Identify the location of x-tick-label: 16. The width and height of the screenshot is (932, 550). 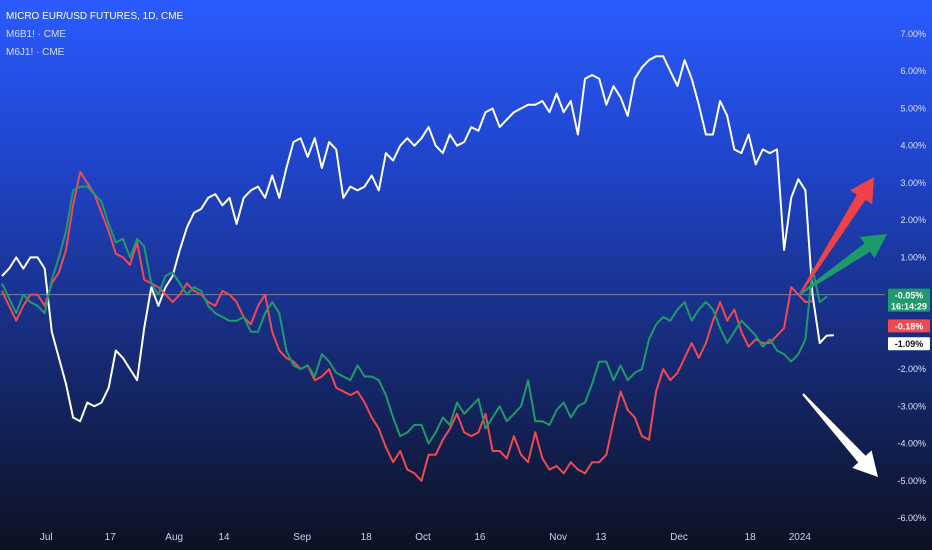
(480, 537).